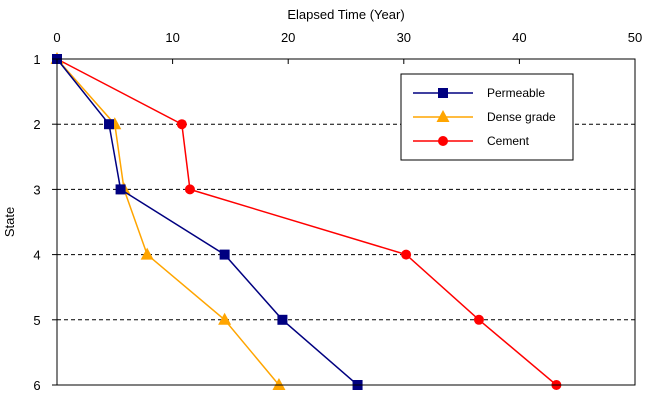 This screenshot has width=657, height=397. I want to click on y-axis-title: State, so click(9, 222).